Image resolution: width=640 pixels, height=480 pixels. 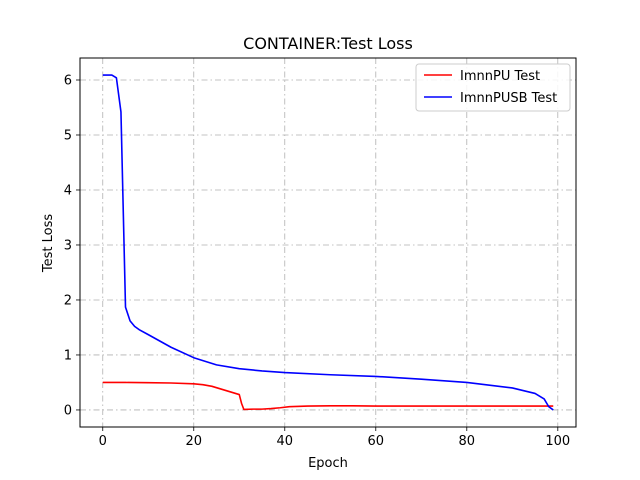 I want to click on x-axis: 0 20 40 60 80 100, so click(x=334, y=438).